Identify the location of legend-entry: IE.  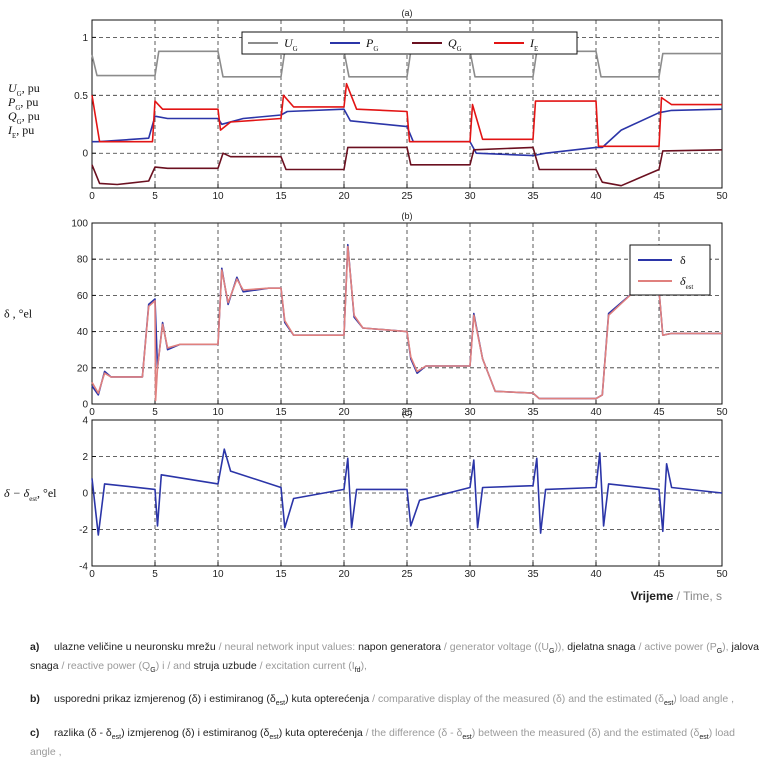
(533, 44).